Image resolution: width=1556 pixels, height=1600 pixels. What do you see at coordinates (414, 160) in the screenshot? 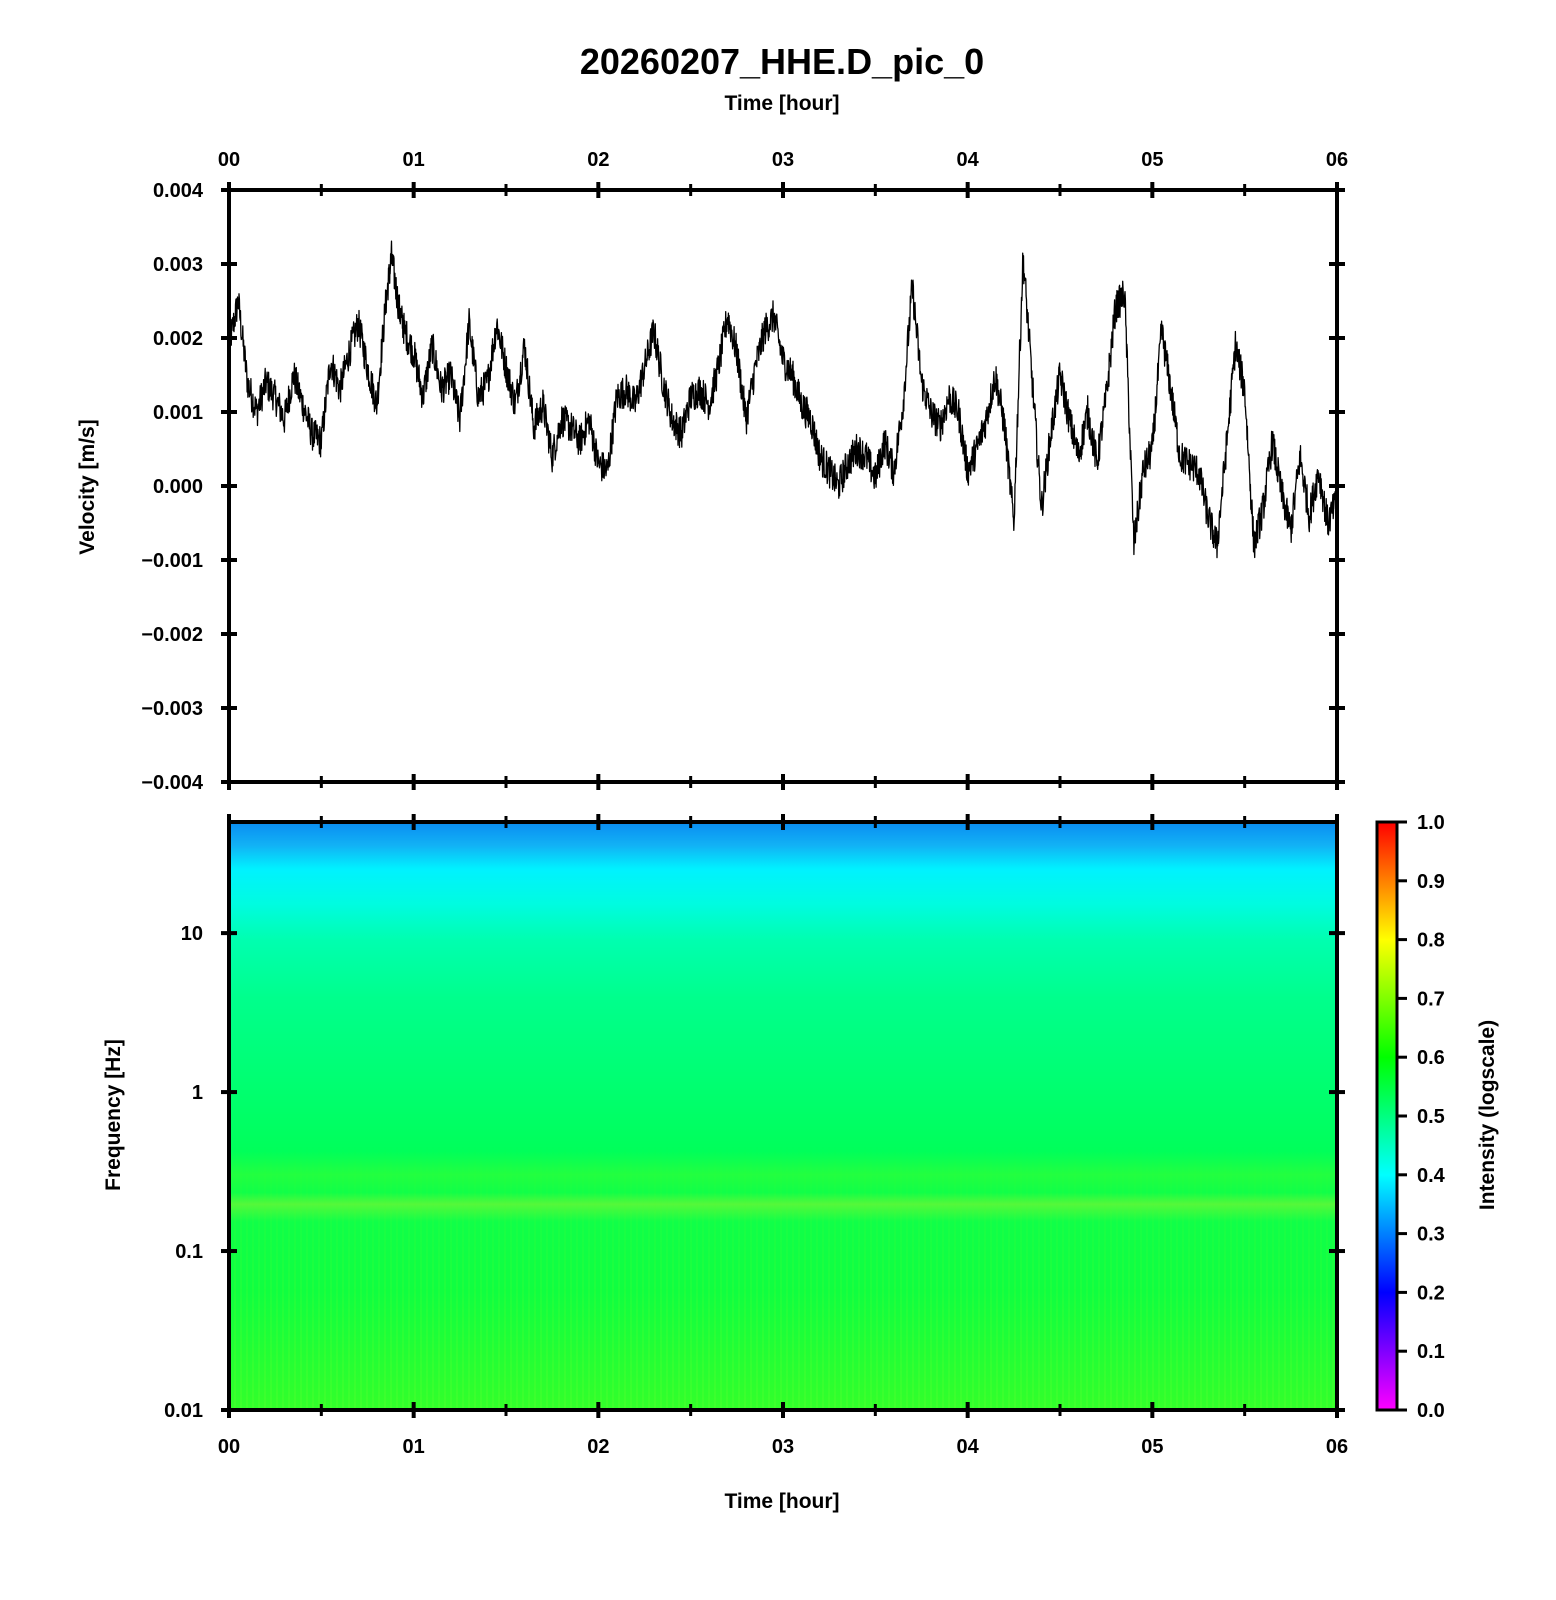
I see `waveform-xtick-label: 01` at bounding box center [414, 160].